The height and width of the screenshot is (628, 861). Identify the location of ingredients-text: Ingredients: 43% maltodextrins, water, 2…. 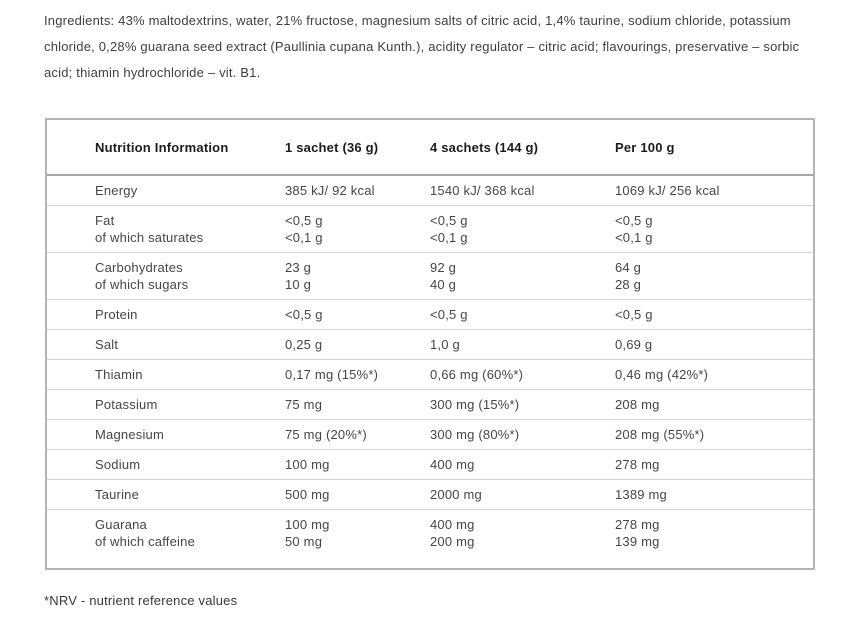
(422, 46).